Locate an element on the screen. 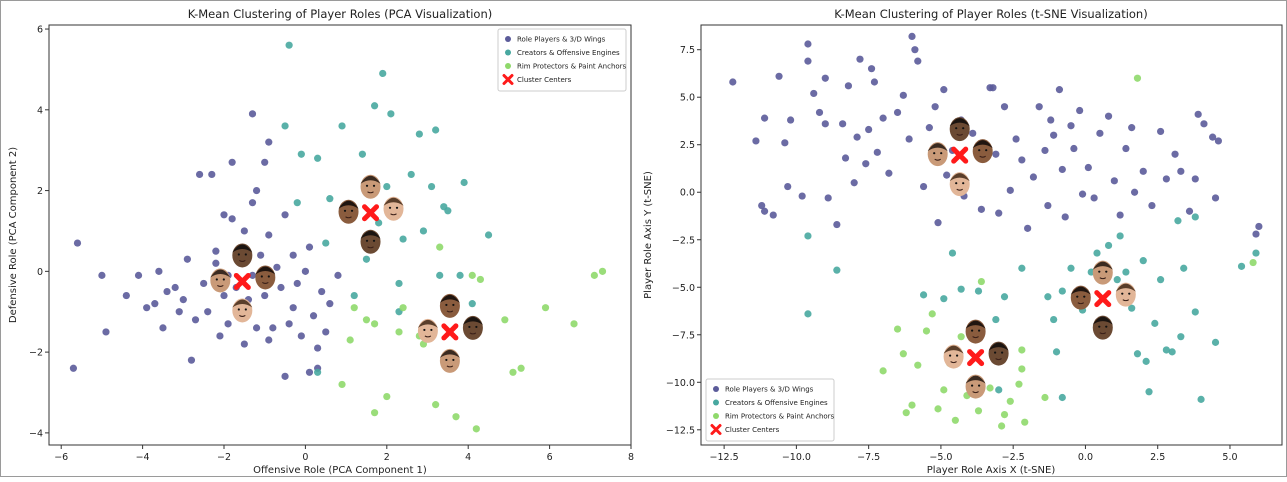 This screenshot has height=482, width=1287. pca-x-axis-label: Offensive Role (PCA Component 1) is located at coordinates (340, 470).